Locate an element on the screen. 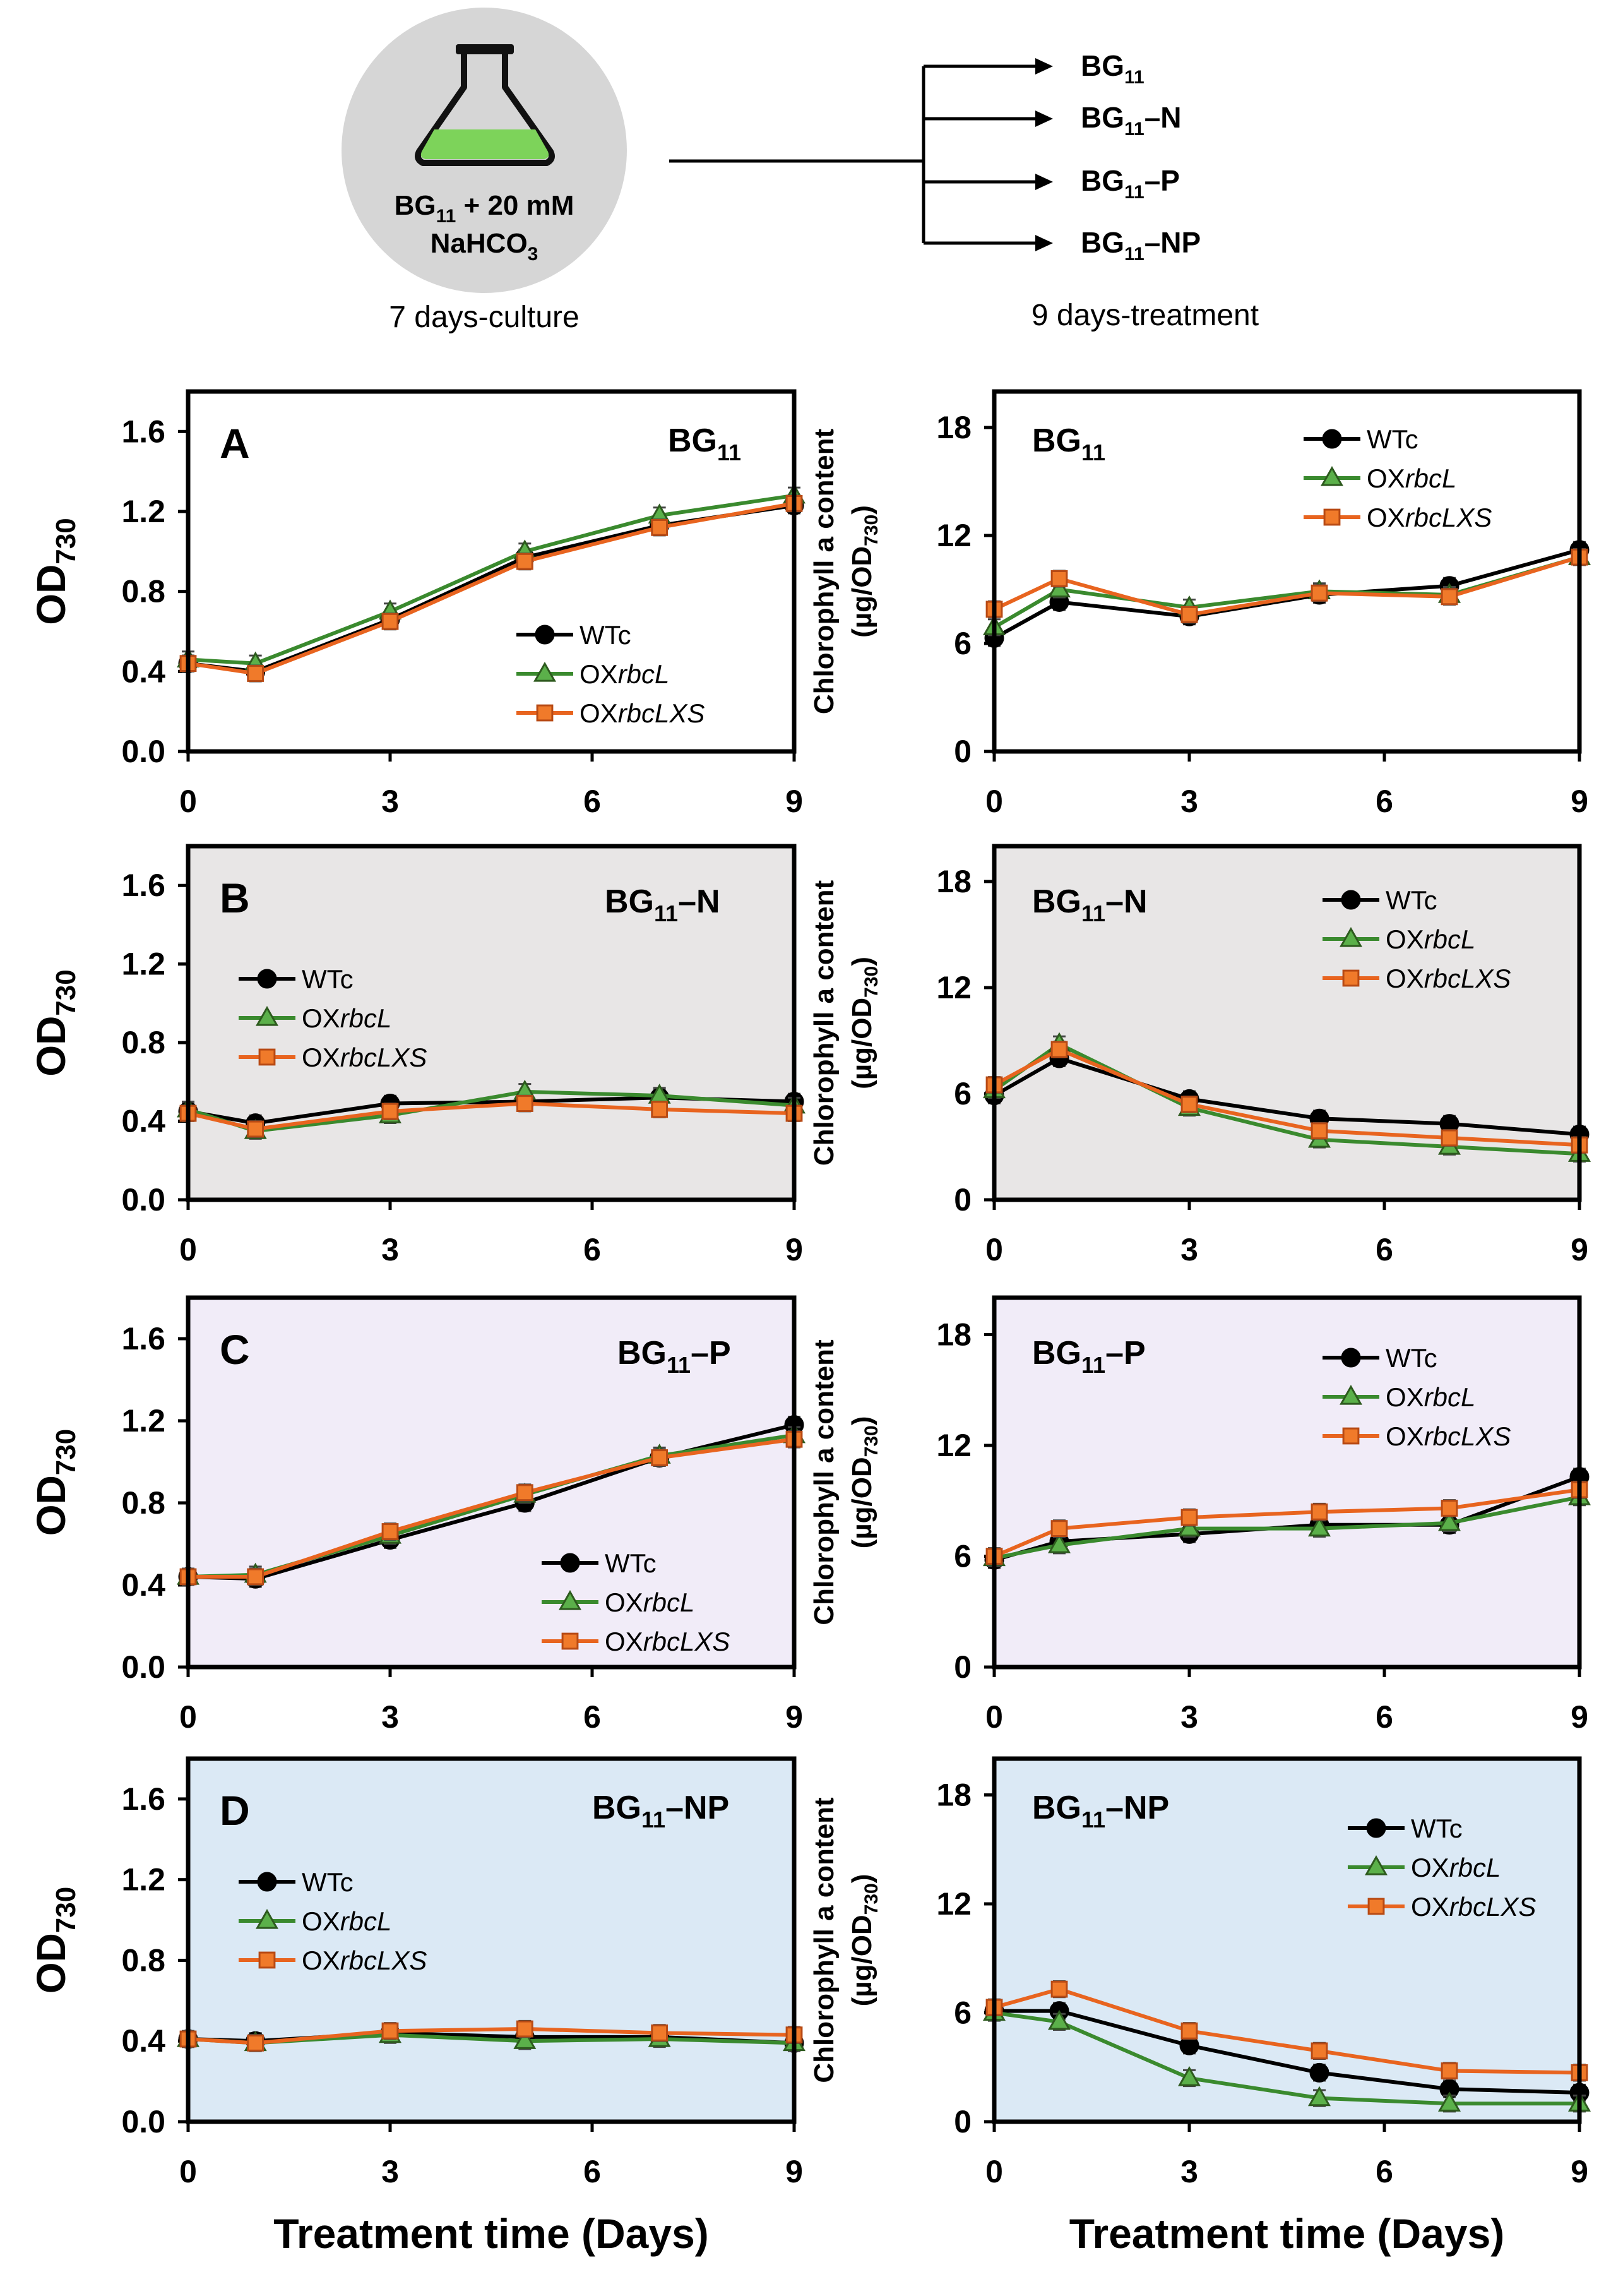 This screenshot has width=1623, height=2296. y-tick-label: 0.4 is located at coordinates (143, 2041).